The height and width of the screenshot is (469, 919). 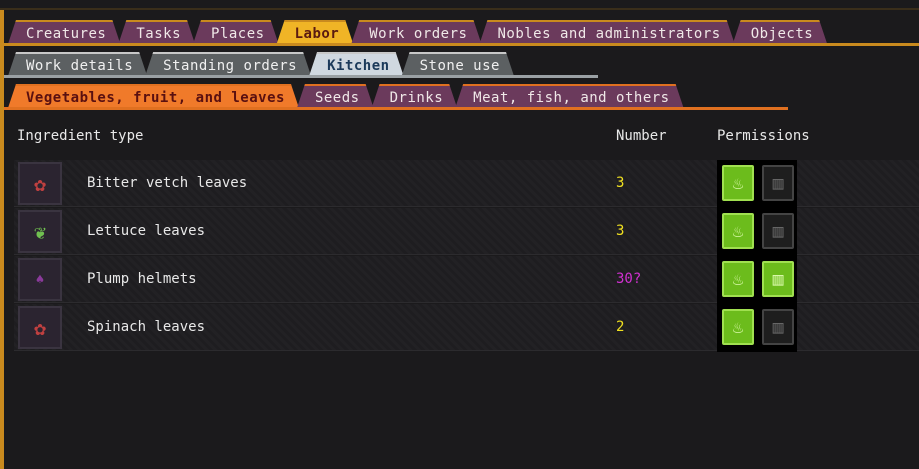 I want to click on spinach-leaves-icon: ✿, so click(x=40, y=327).